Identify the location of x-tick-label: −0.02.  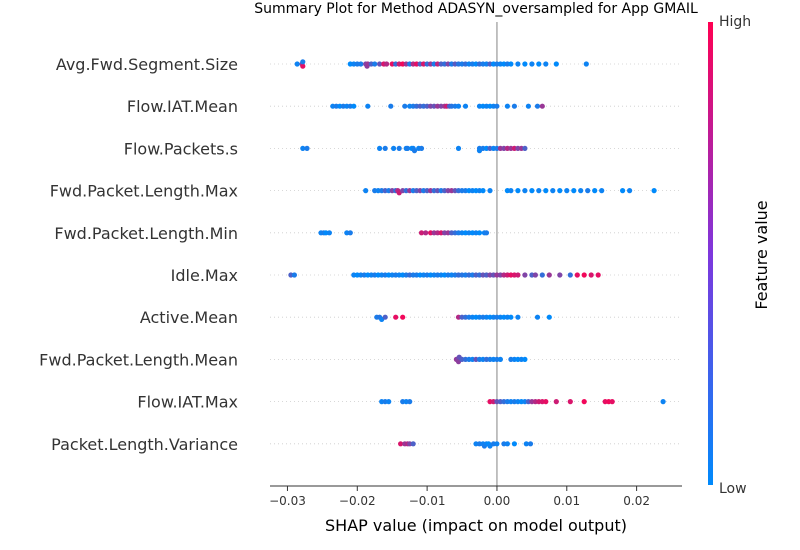
(357, 501).